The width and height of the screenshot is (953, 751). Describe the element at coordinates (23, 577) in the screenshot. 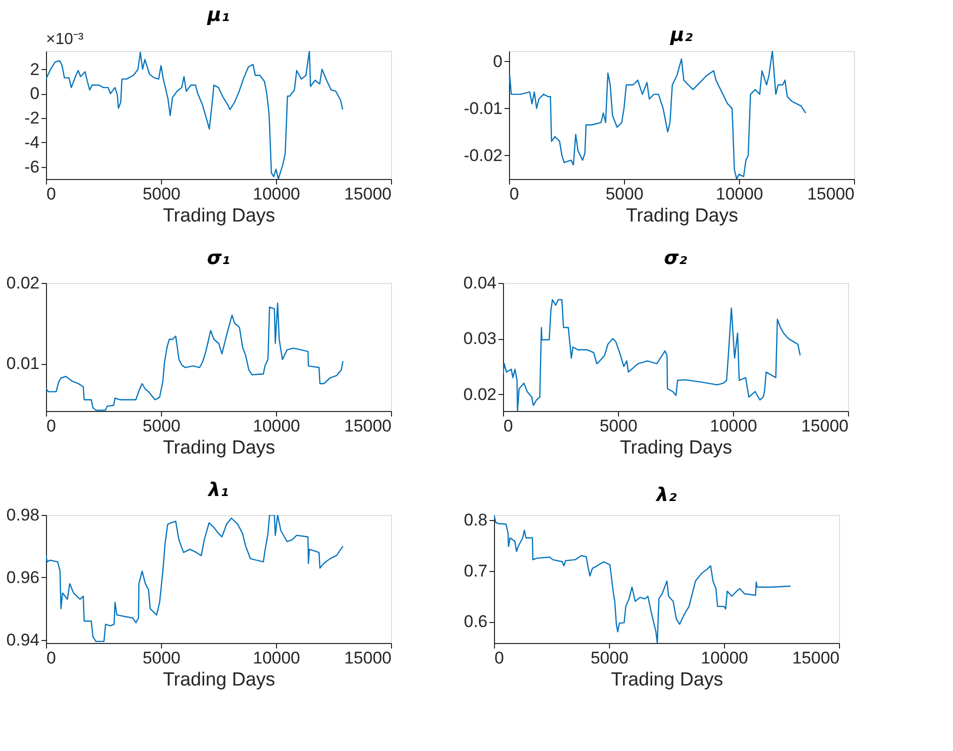

I see `y-tick-label: 0.96` at that location.